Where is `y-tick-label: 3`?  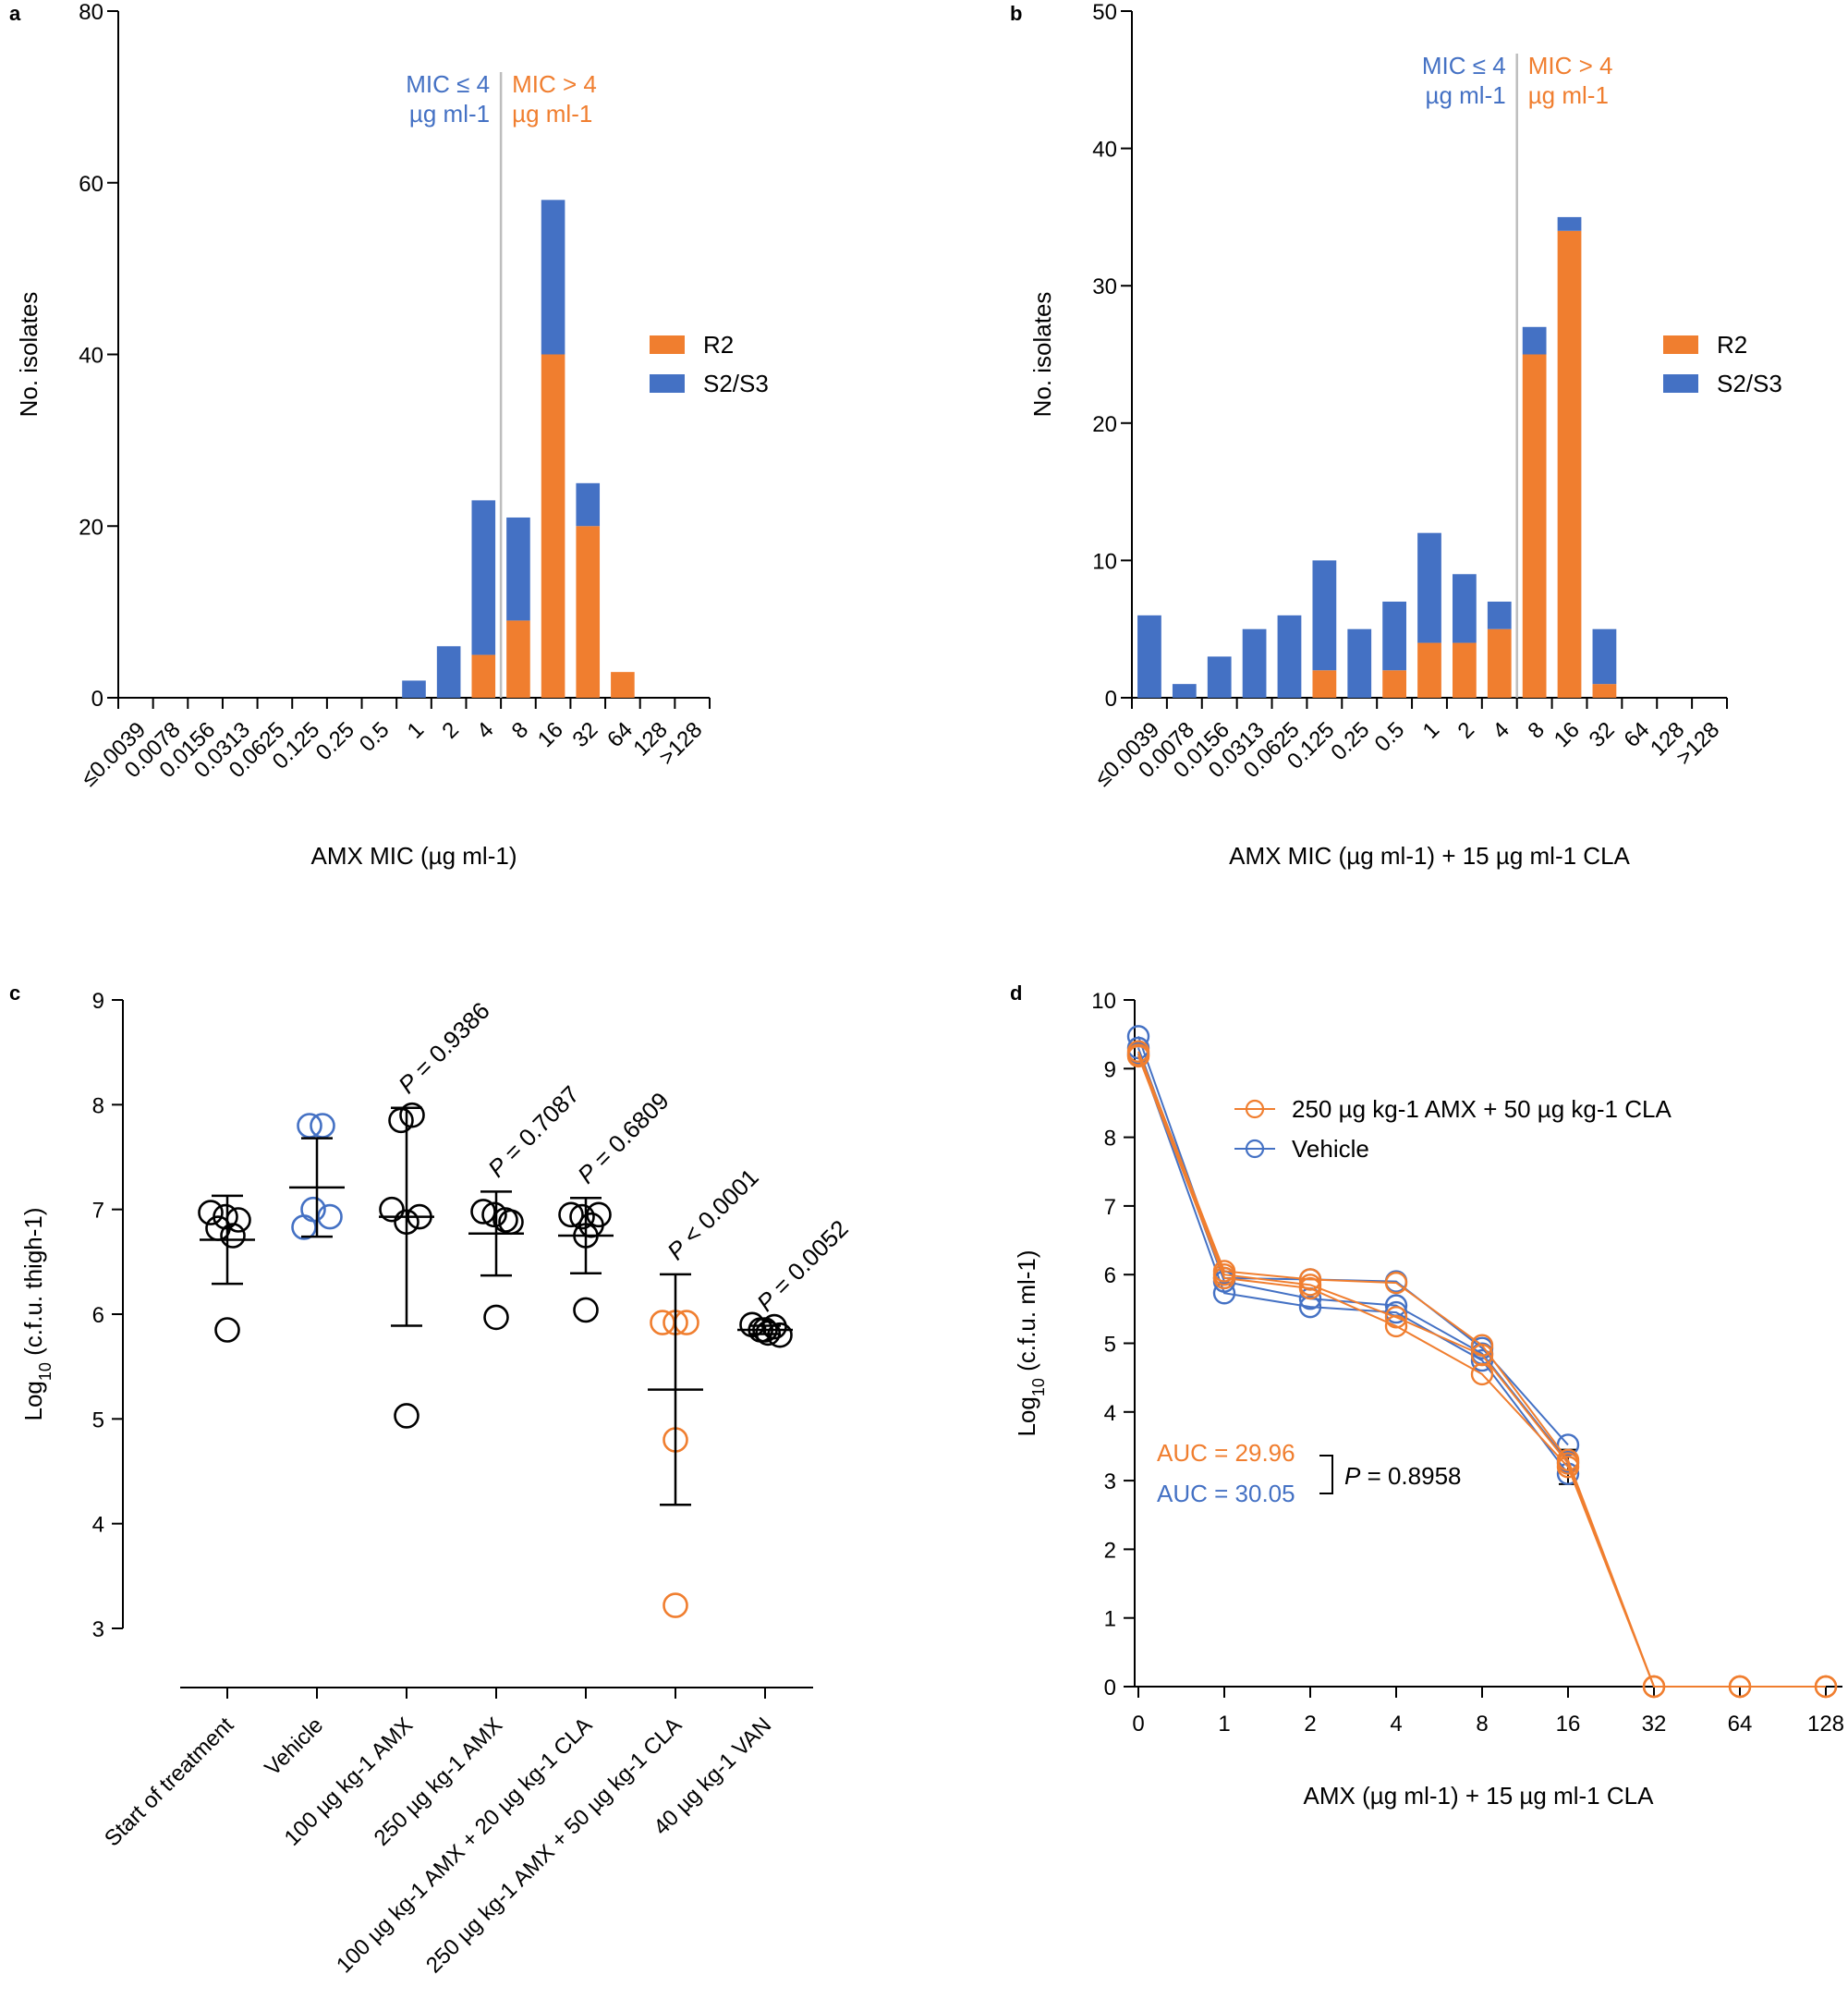
y-tick-label: 3 is located at coordinates (98, 1630).